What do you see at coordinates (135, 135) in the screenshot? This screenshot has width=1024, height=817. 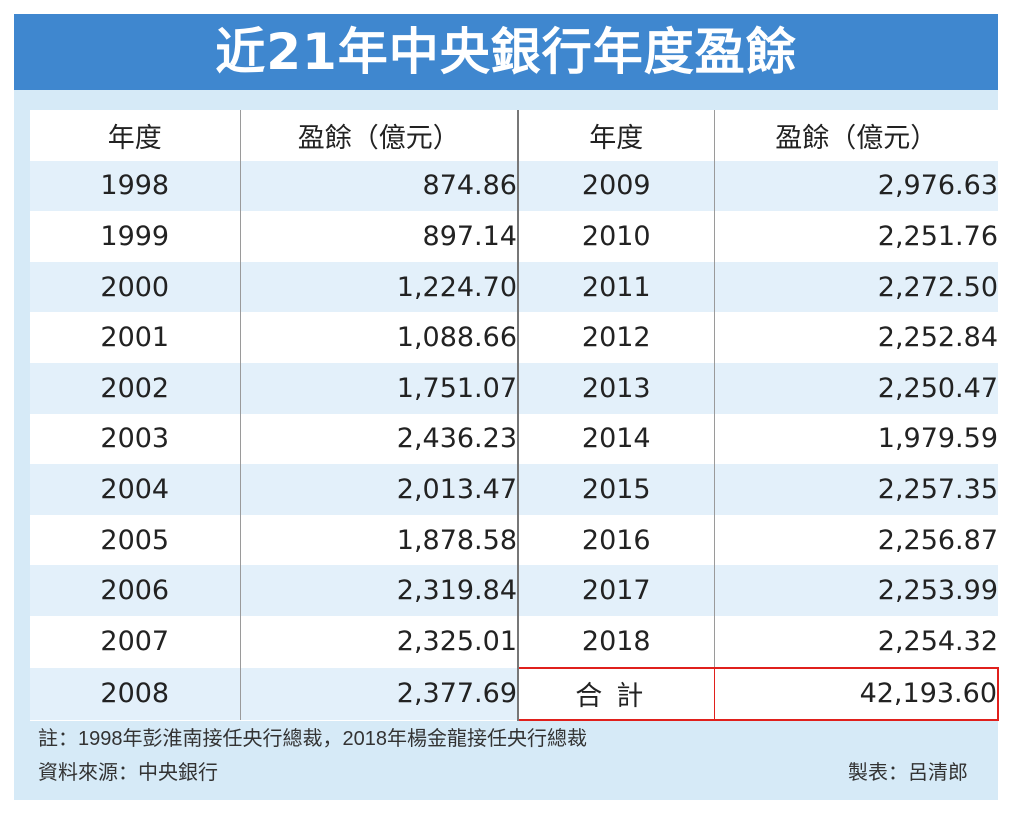 I see `header-year-left: 年度` at bounding box center [135, 135].